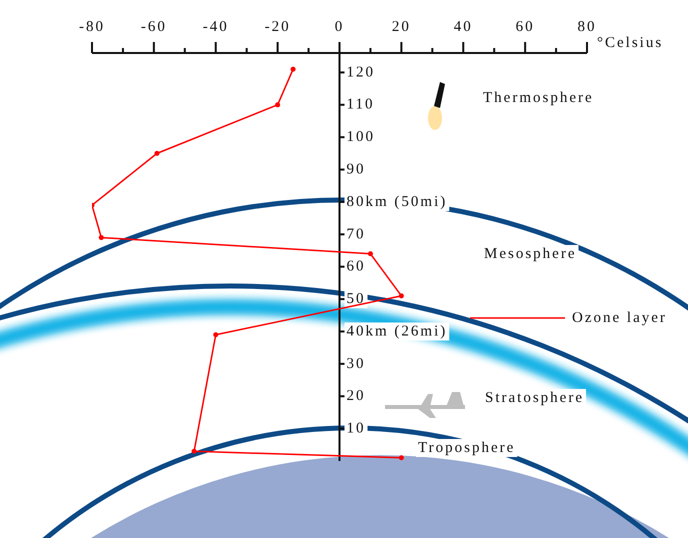 This screenshot has height=538, width=688. What do you see at coordinates (360, 104) in the screenshot?
I see `y-tick-label: 110` at bounding box center [360, 104].